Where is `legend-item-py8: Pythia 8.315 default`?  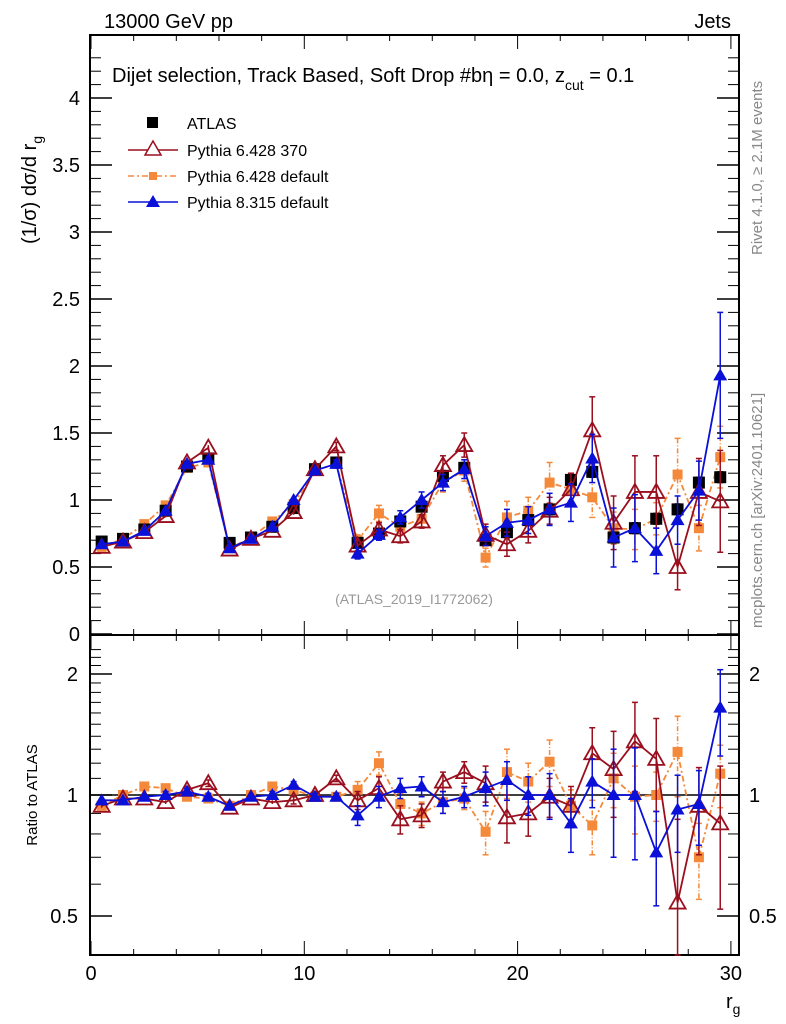 legend-item-py8: Pythia 8.315 default is located at coordinates (228, 203).